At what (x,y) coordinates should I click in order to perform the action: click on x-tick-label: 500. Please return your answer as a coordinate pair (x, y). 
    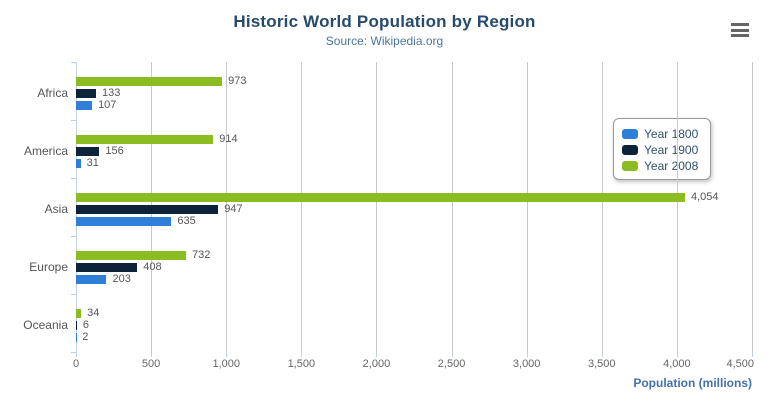
    Looking at the image, I should click on (151, 364).